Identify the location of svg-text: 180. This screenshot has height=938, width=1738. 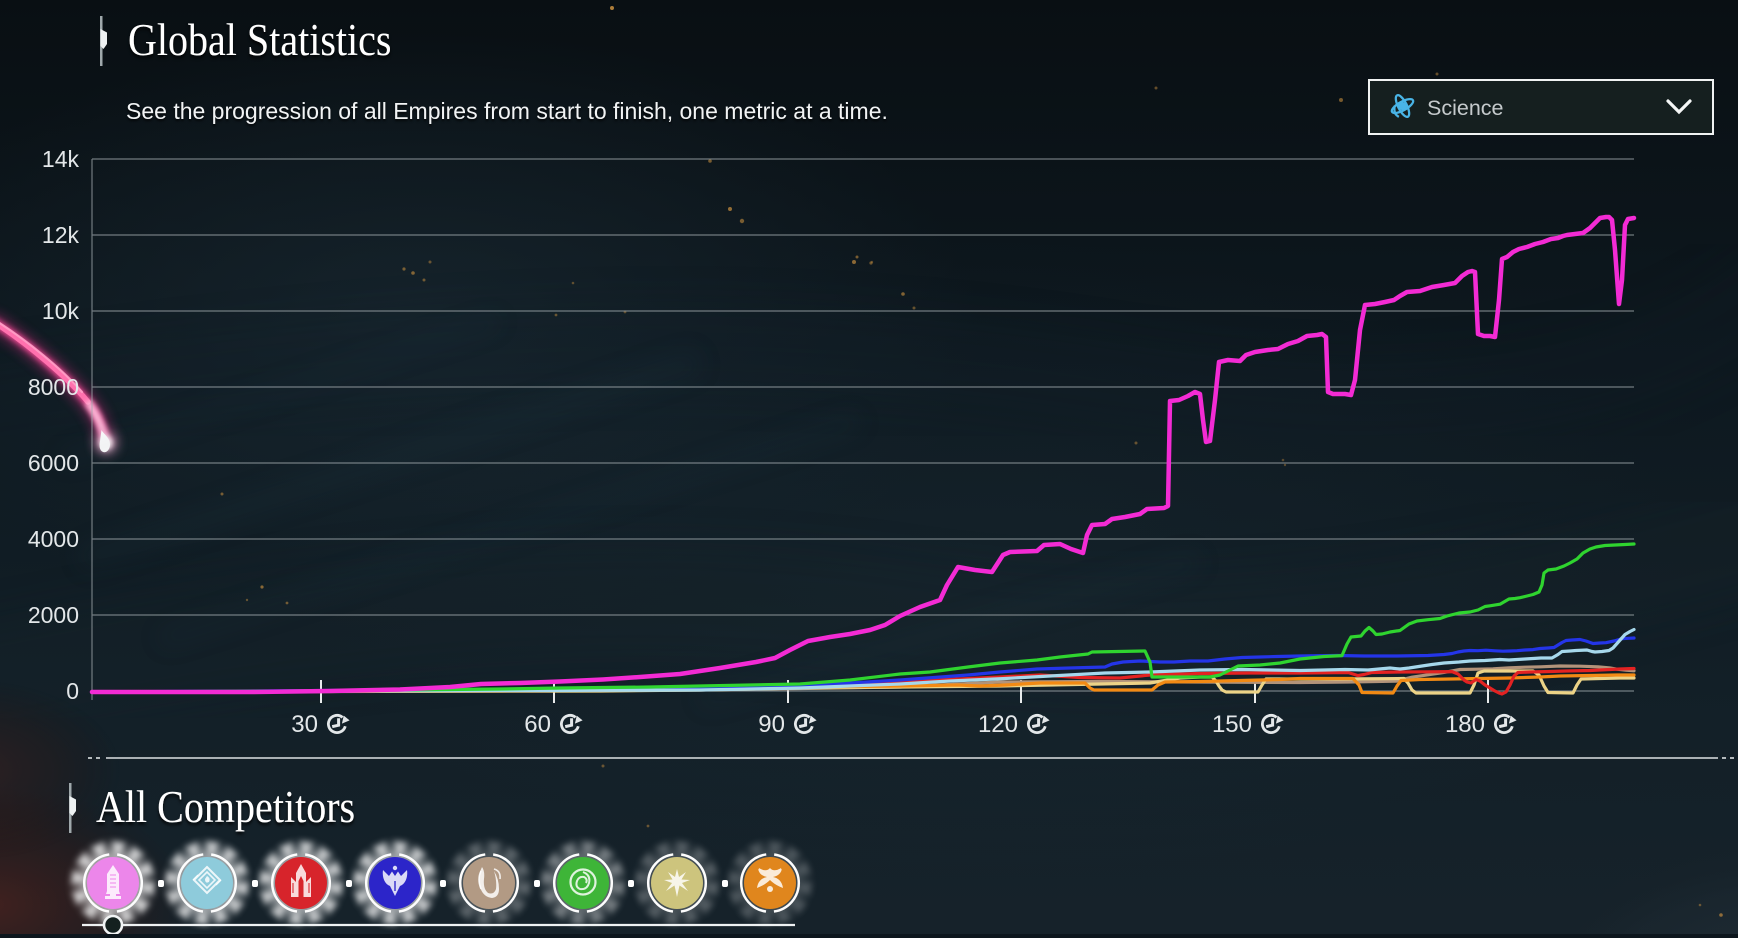
(1465, 724).